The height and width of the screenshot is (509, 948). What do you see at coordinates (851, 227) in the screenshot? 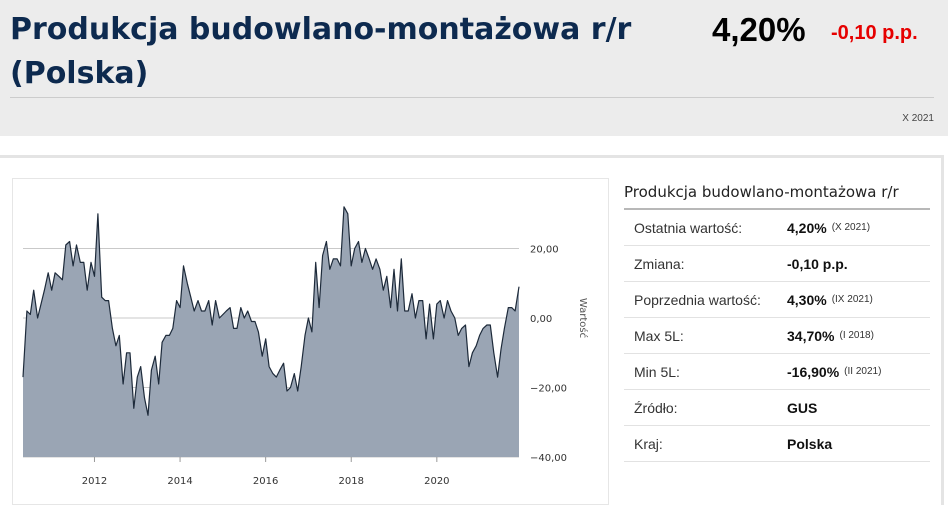
I see `info-row-date: (X 2021)` at bounding box center [851, 227].